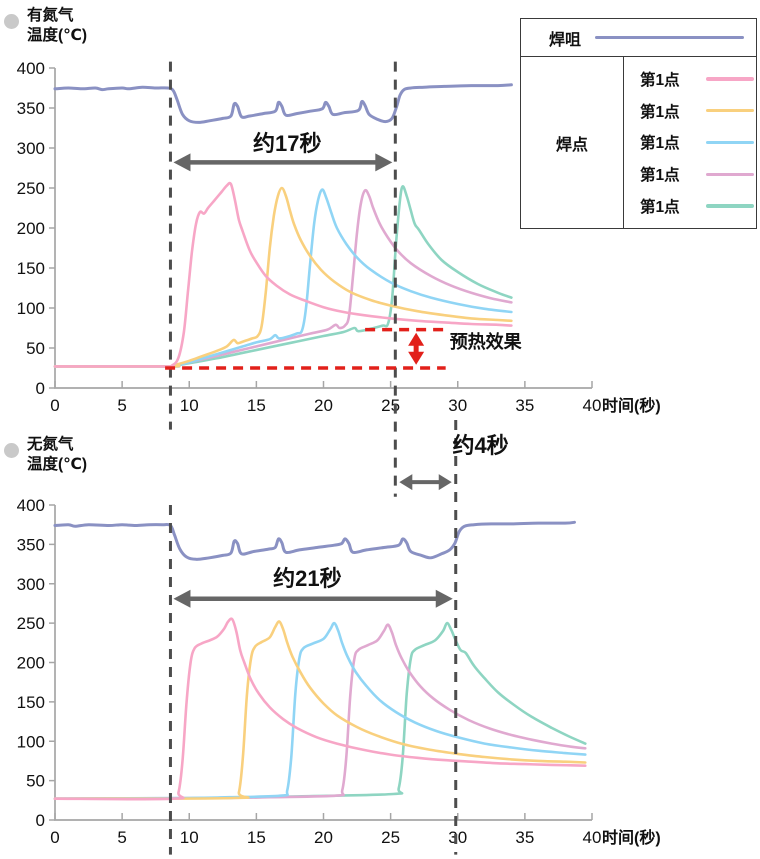  What do you see at coordinates (307, 578) in the screenshot?
I see `no-nitrogen-span-label: 约21秒` at bounding box center [307, 578].